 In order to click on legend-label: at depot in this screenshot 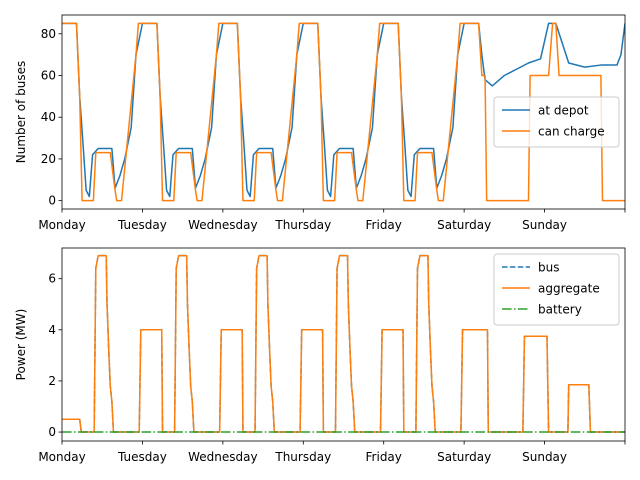, I will do `click(563, 111)`.